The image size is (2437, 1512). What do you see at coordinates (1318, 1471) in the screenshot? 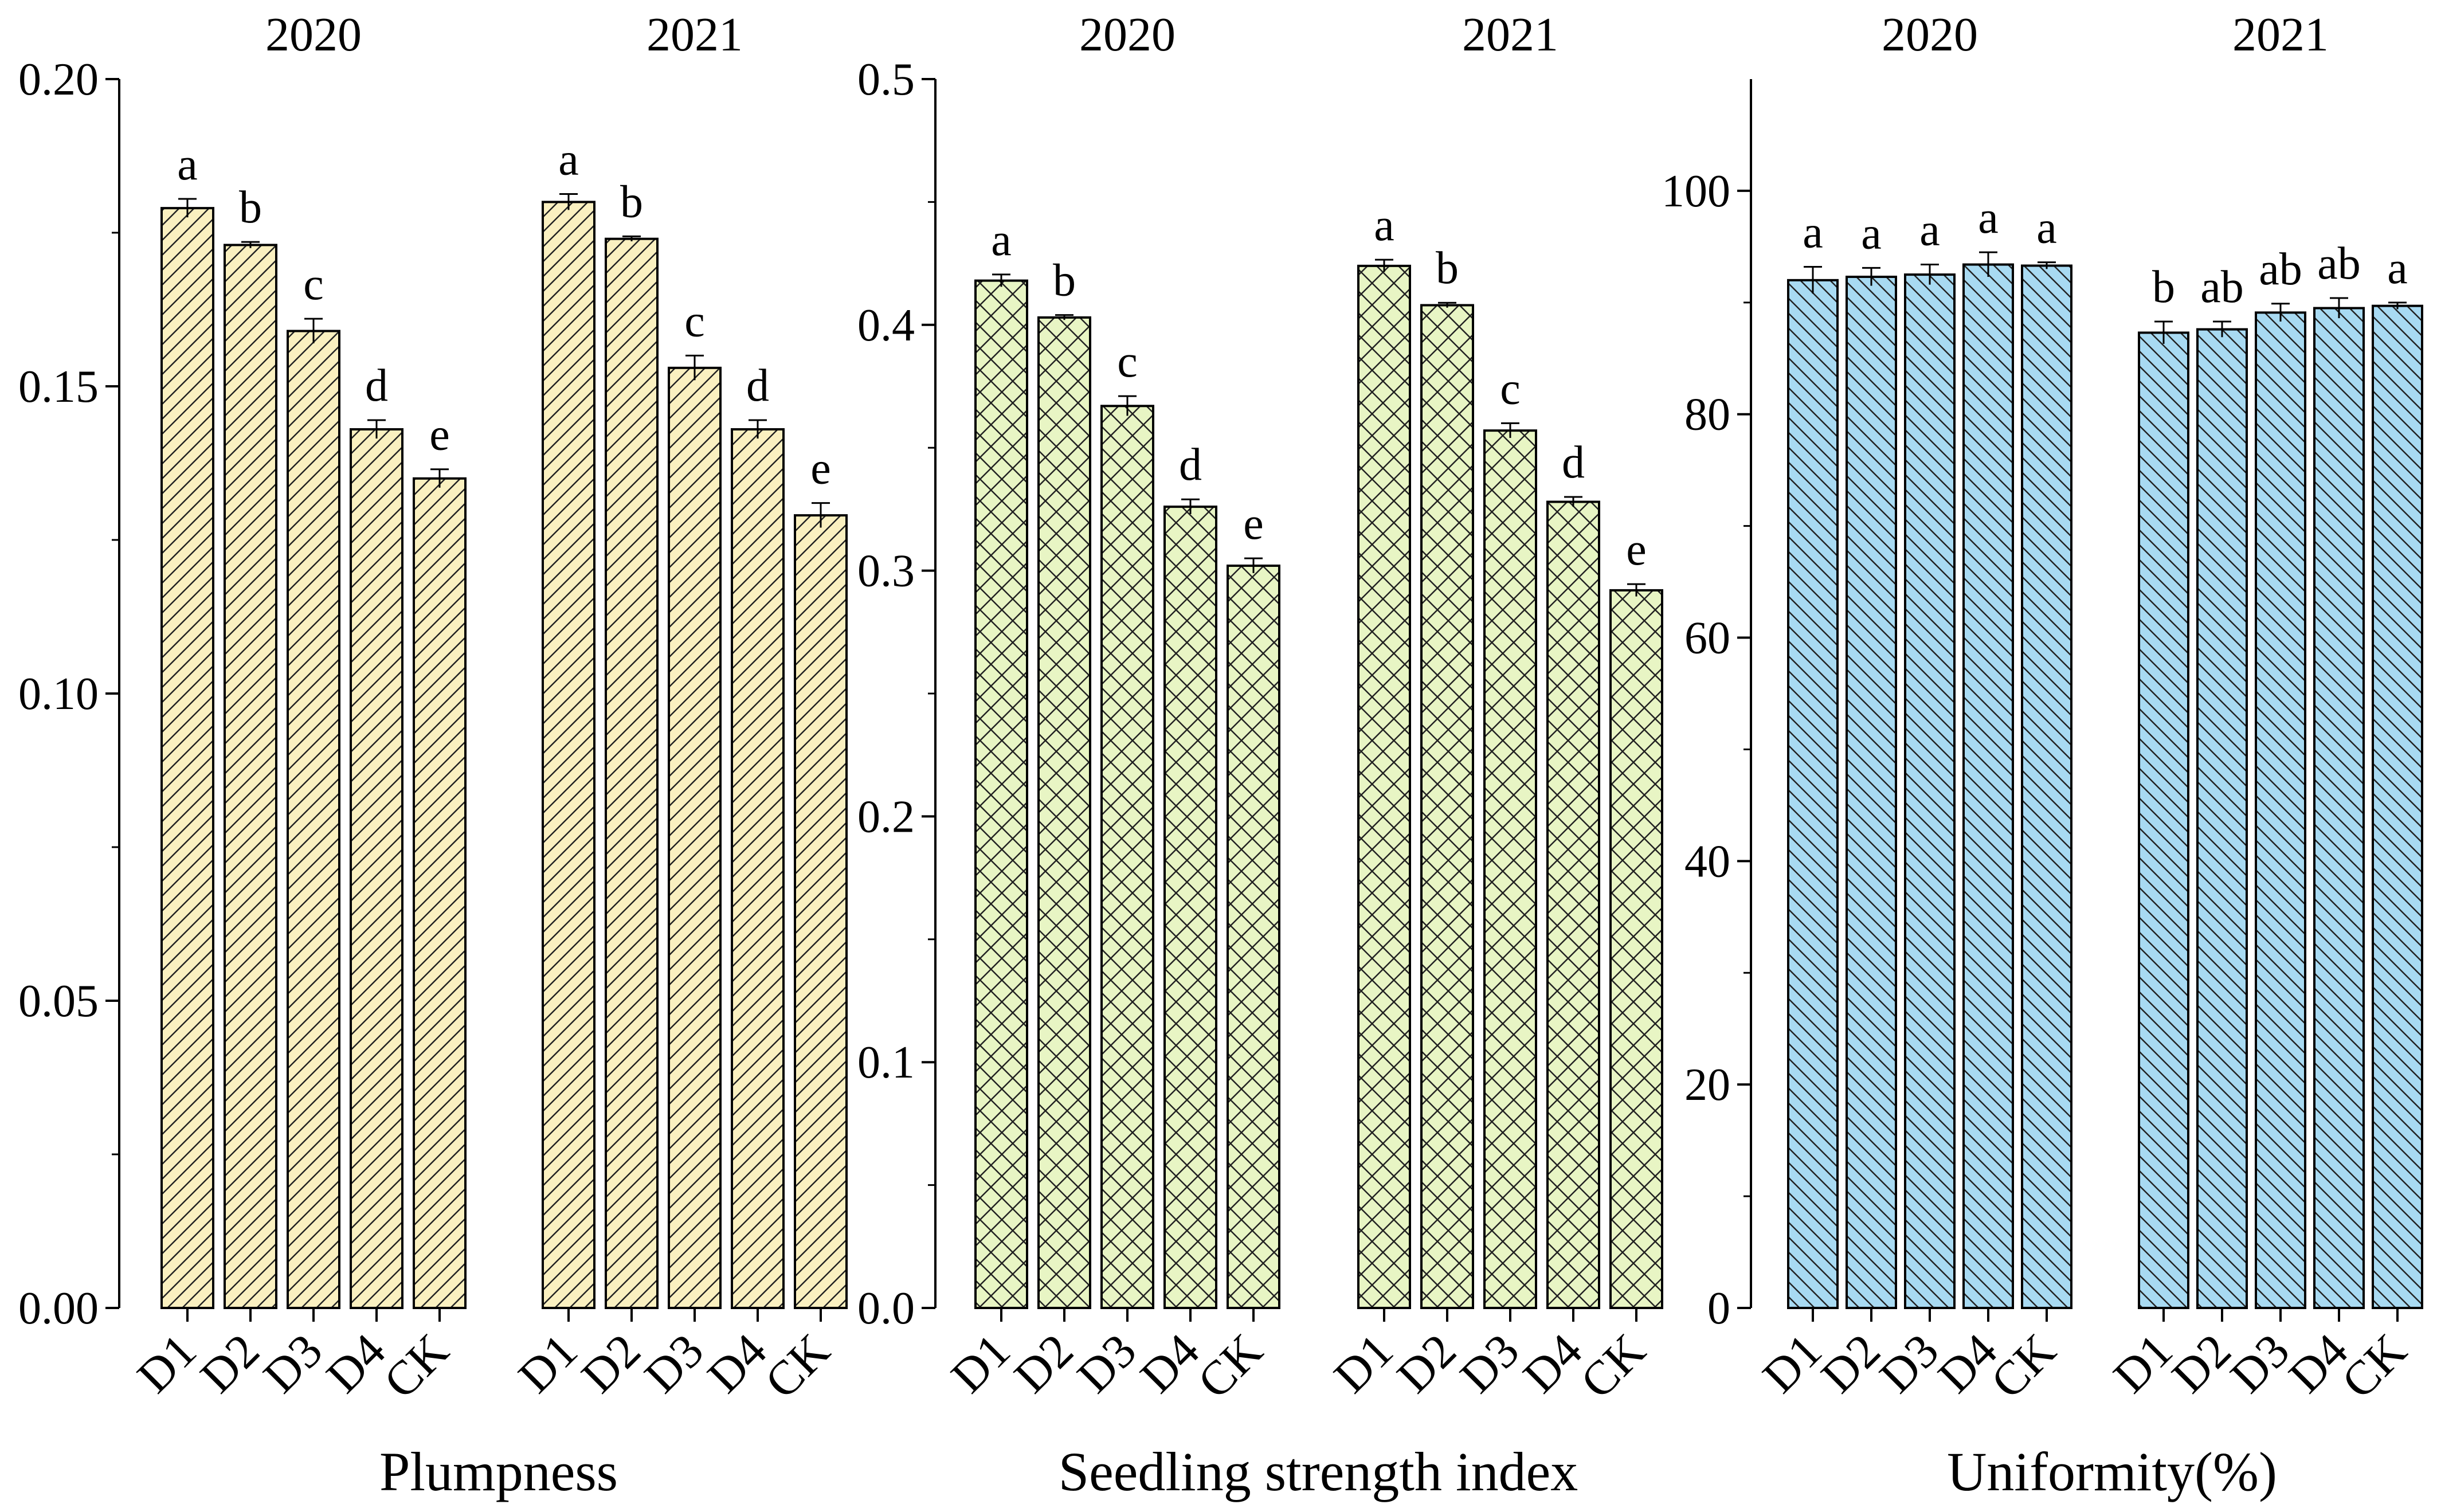
I see `x-axis-title: Seedling strength index` at bounding box center [1318, 1471].